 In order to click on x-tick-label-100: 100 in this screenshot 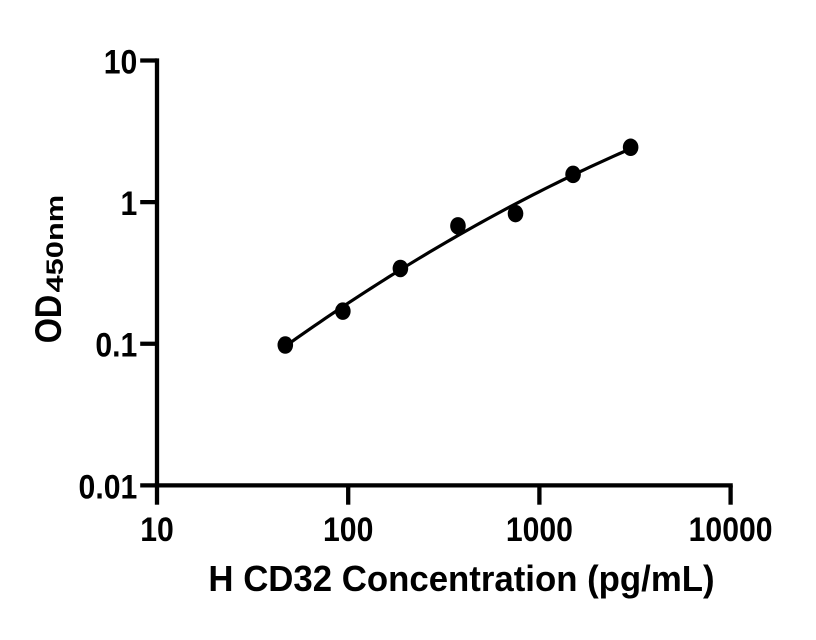, I will do `click(348, 529)`.